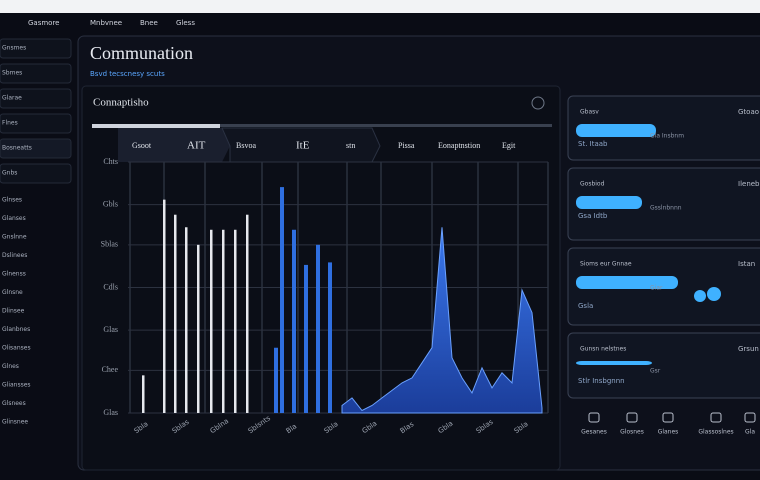  I want to click on y-tick-label: Gbls, so click(110, 203).